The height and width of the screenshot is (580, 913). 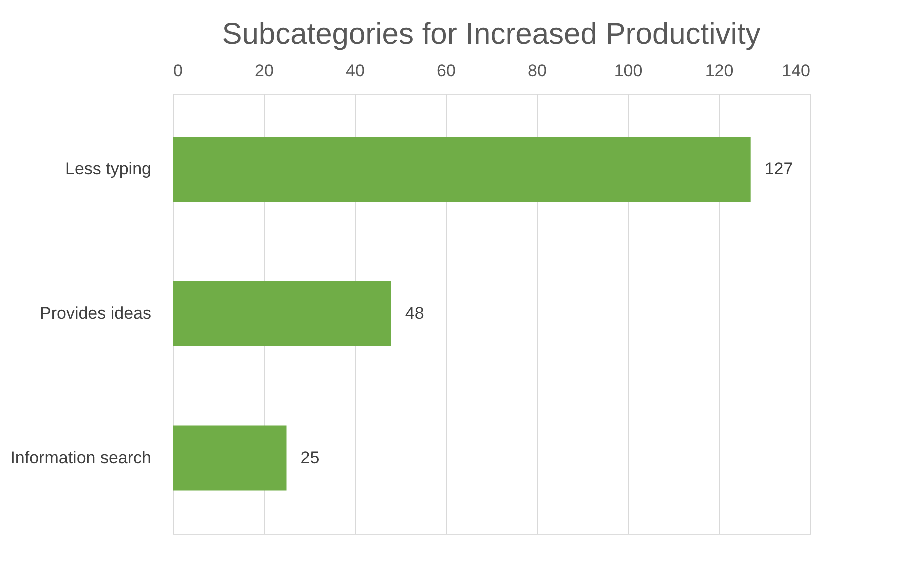 What do you see at coordinates (537, 71) in the screenshot?
I see `x-tick-label: 80` at bounding box center [537, 71].